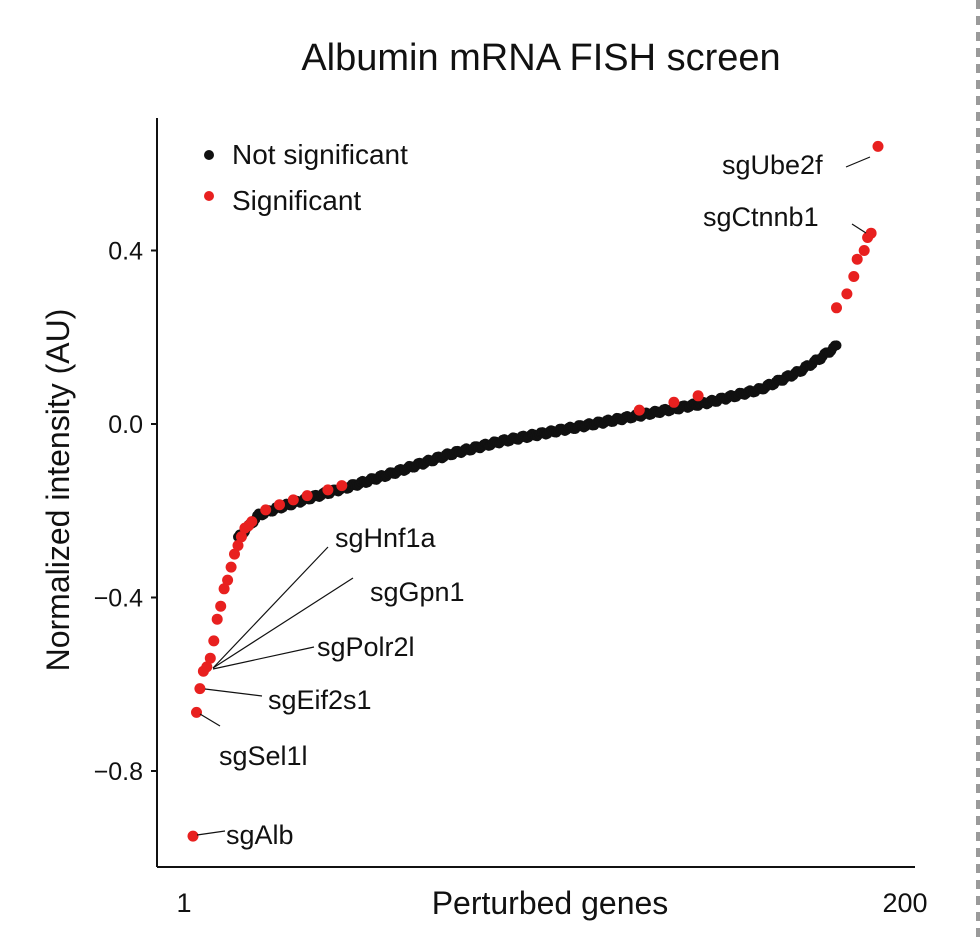  I want to click on annotation-label: sgUbe2f, so click(772, 165).